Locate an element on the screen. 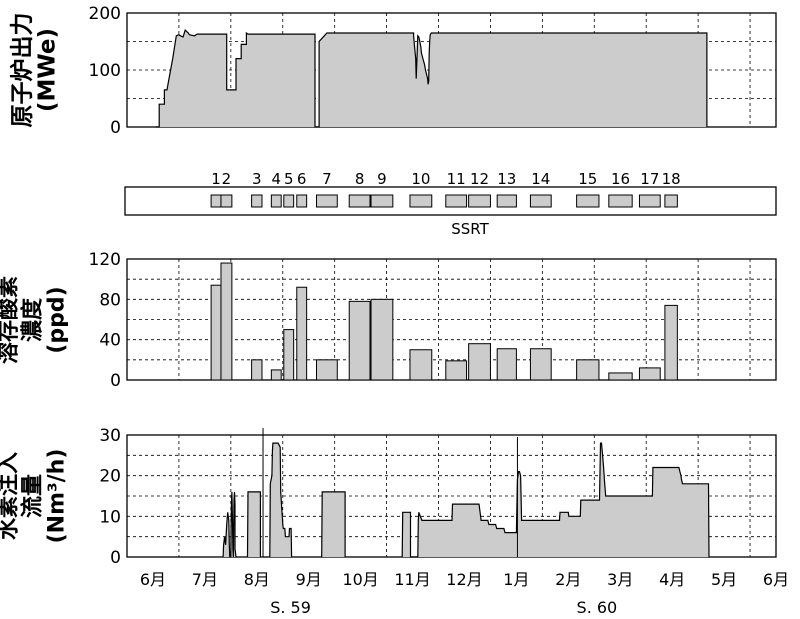  y-tick-label: 30 is located at coordinates (110, 436).